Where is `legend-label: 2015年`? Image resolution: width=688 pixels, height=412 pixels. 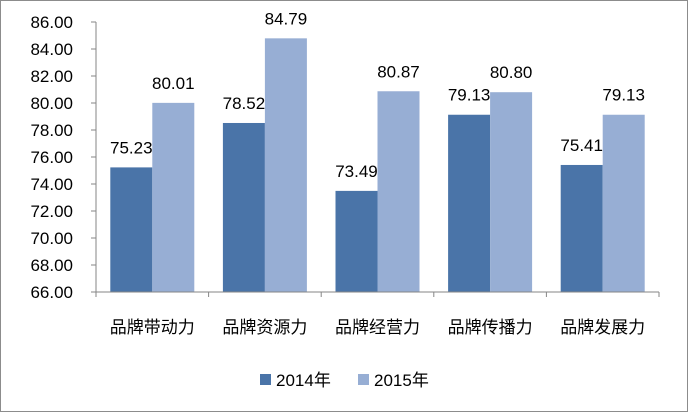
legend-label: 2015年 is located at coordinates (401, 380).